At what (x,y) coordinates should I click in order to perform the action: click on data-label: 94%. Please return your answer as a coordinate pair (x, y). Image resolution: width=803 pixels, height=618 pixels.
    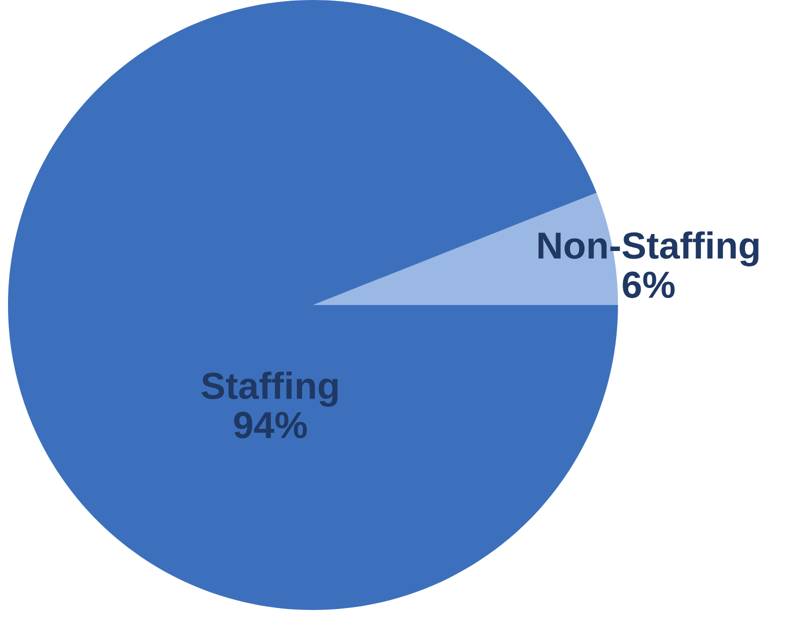
    Looking at the image, I should click on (270, 425).